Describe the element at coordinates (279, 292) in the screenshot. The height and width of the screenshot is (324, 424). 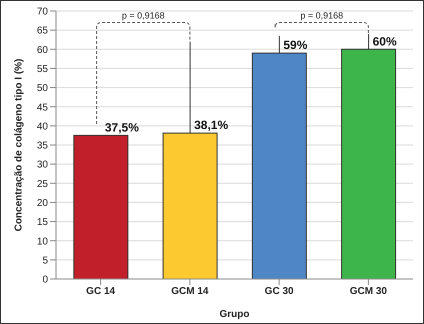
I see `x-tick-label: GC 30` at that location.